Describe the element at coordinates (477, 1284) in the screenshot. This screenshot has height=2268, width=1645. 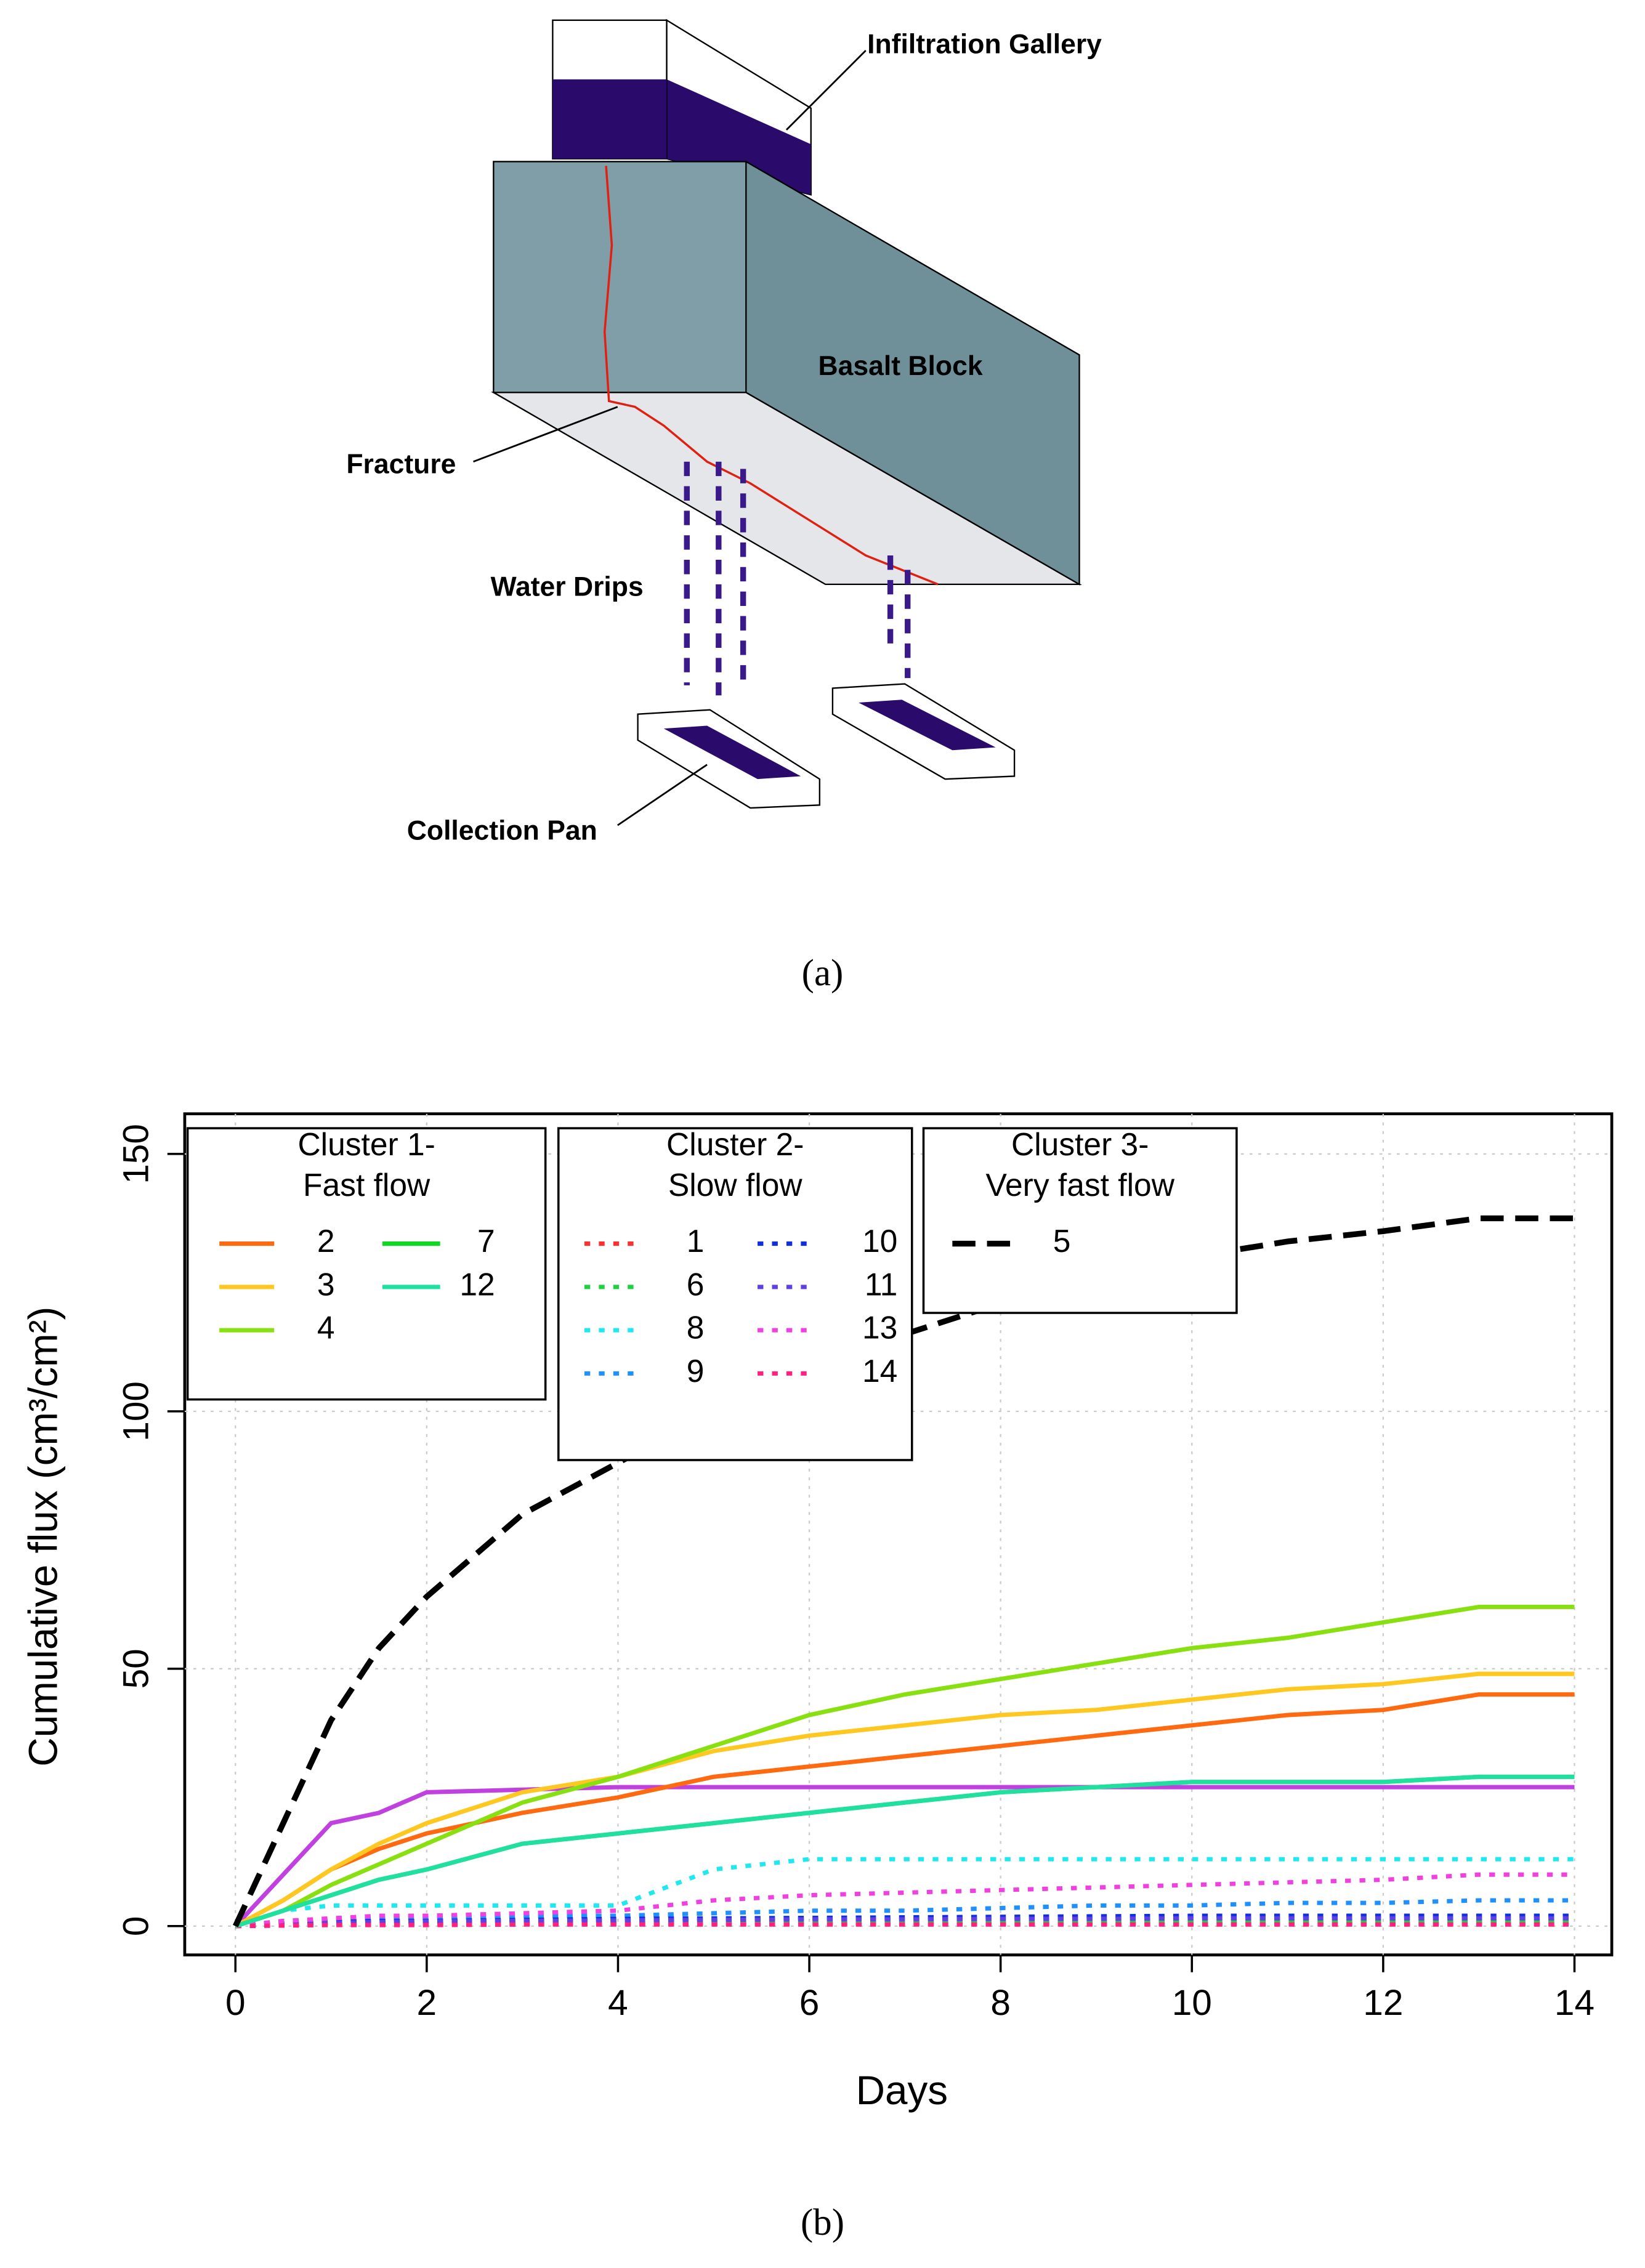
I see `legend-label: 12` at that location.